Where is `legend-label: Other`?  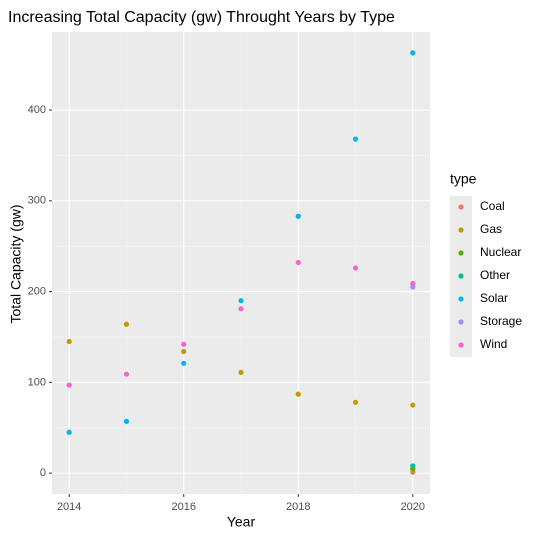
legend-label: Other is located at coordinates (495, 275).